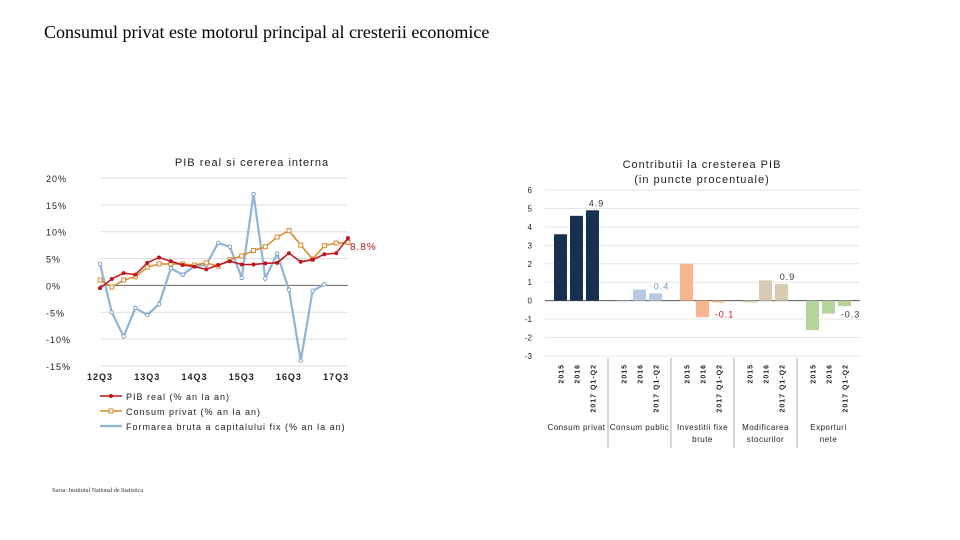 This screenshot has width=960, height=540. I want to click on line-chart-series-1-line, so click(224, 263).